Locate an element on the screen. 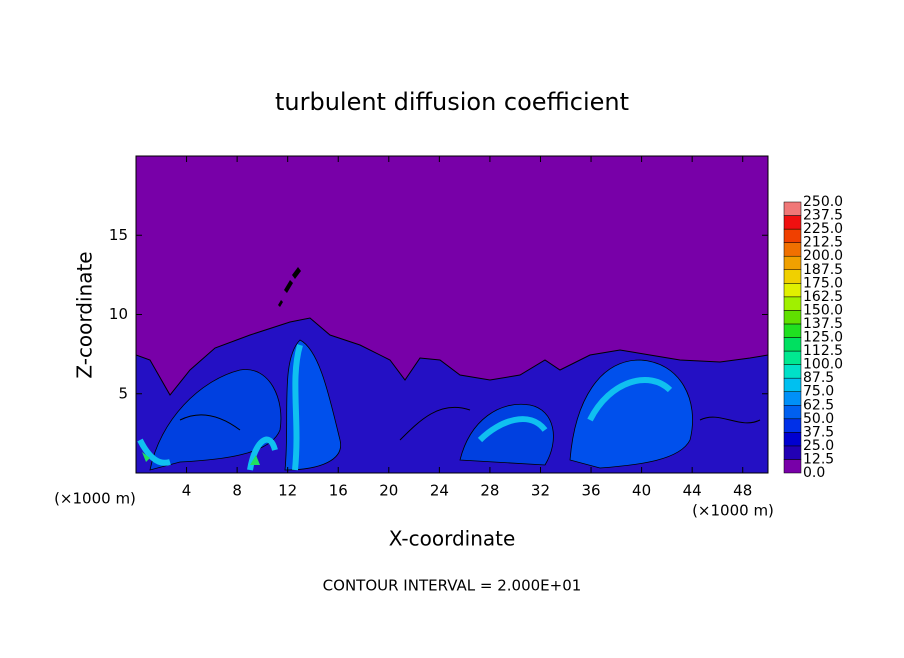 This screenshot has width=904, height=658. colorbar-label: 0.0 is located at coordinates (814, 473).